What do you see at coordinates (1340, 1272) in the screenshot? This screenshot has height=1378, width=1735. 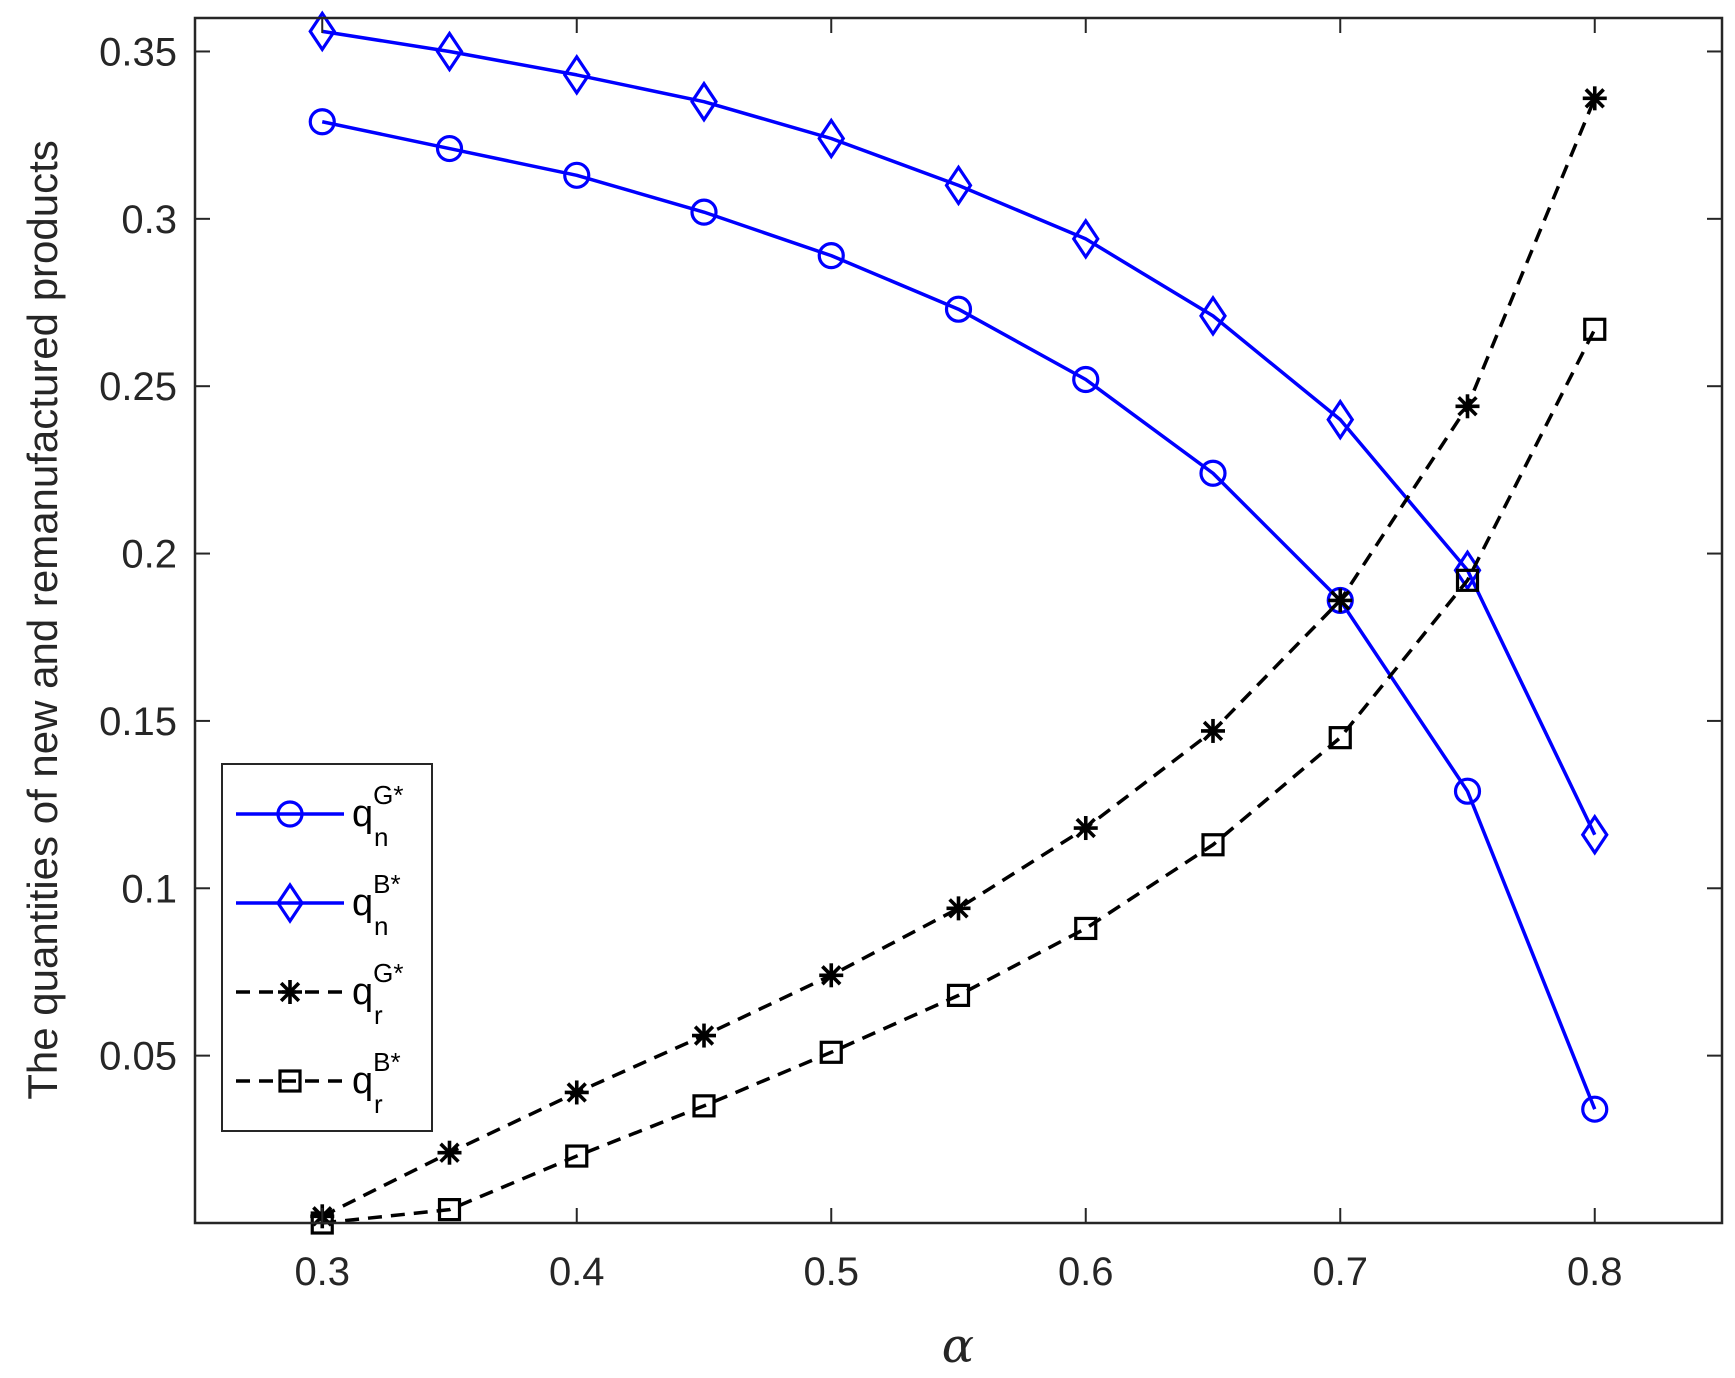 I see `x-tick-label: 0.7` at bounding box center [1340, 1272].